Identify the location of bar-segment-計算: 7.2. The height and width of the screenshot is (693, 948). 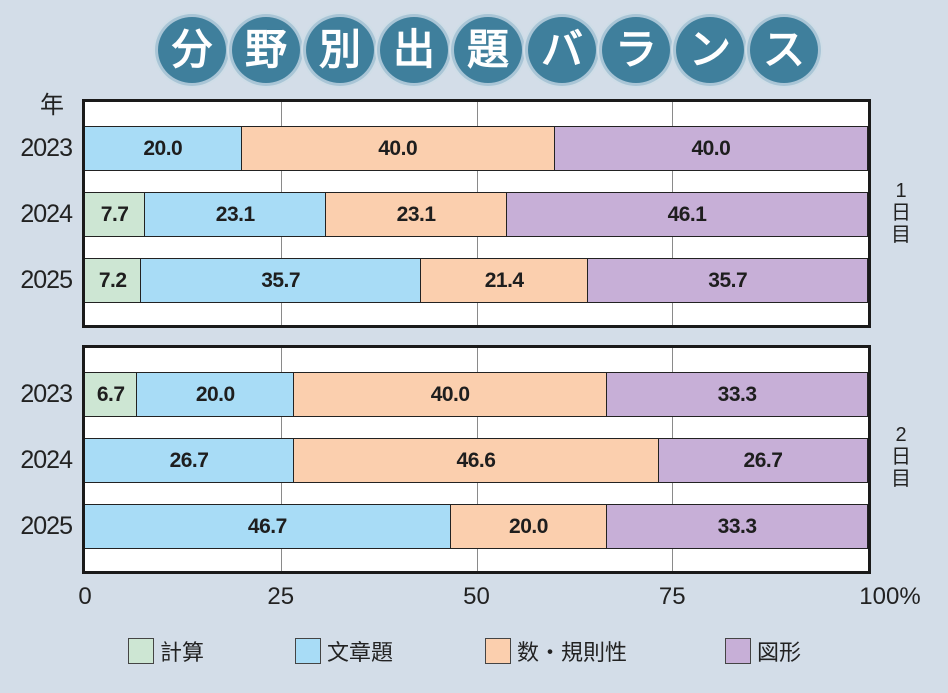
(113, 280).